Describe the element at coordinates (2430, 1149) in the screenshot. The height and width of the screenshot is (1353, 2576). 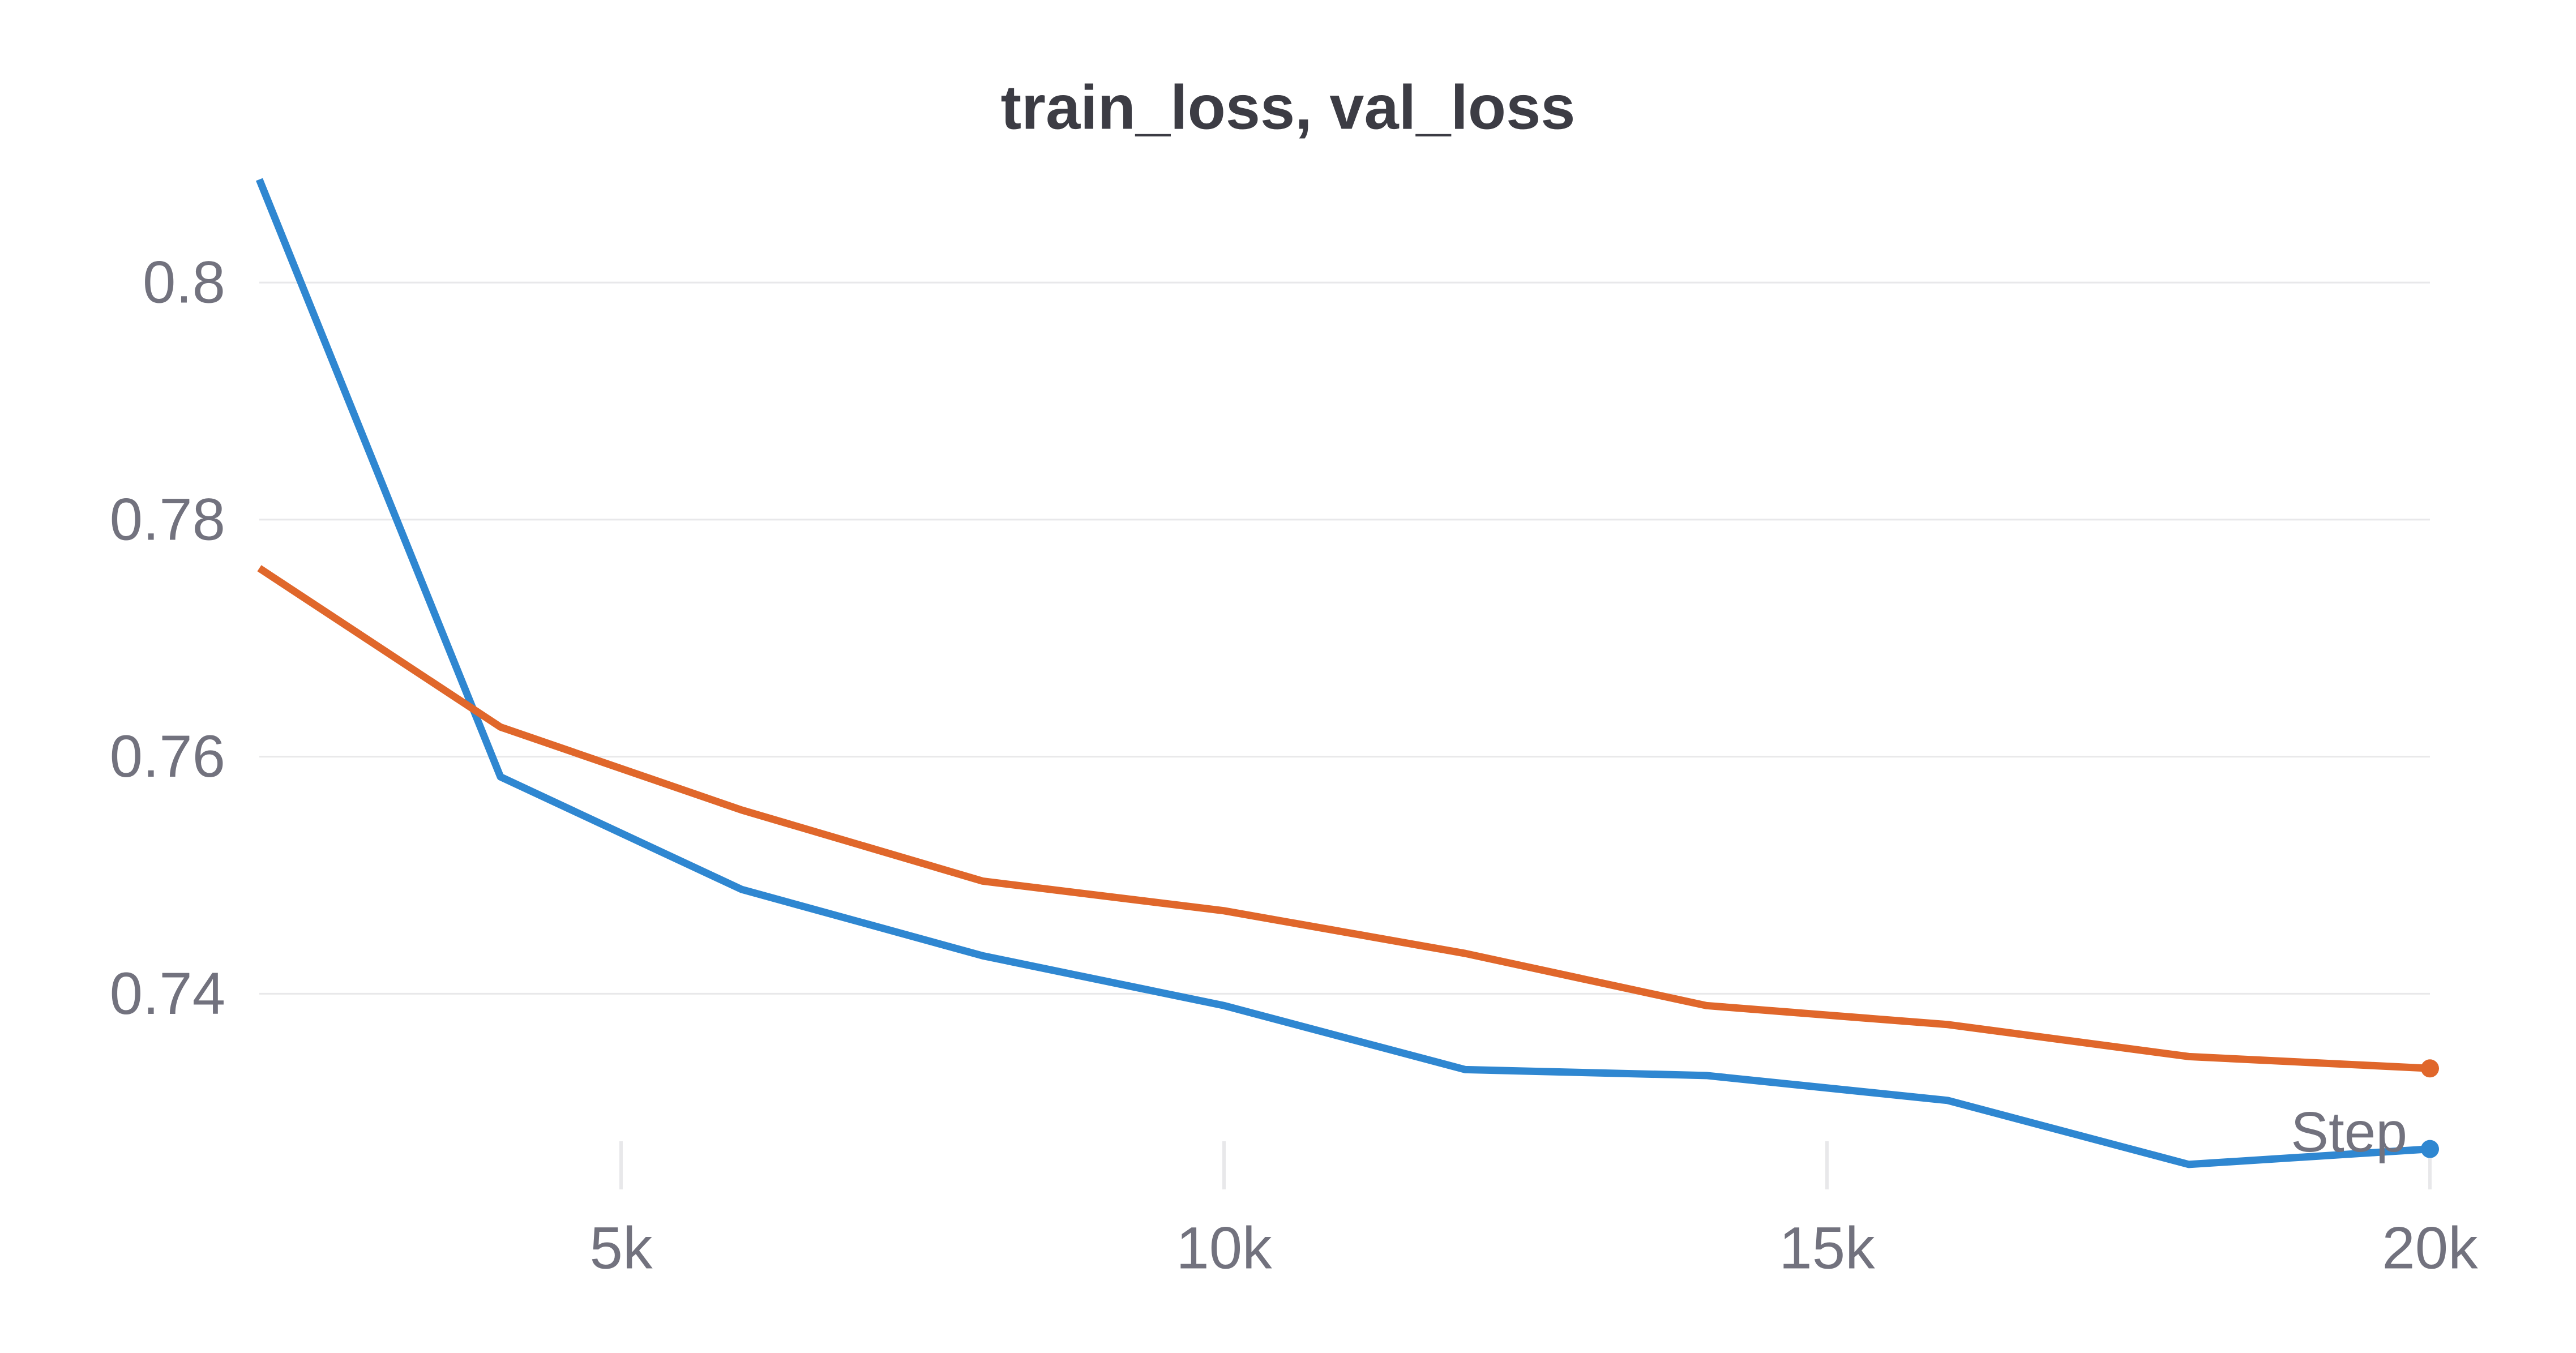
I see `train_loss-endpoint-dot` at that location.